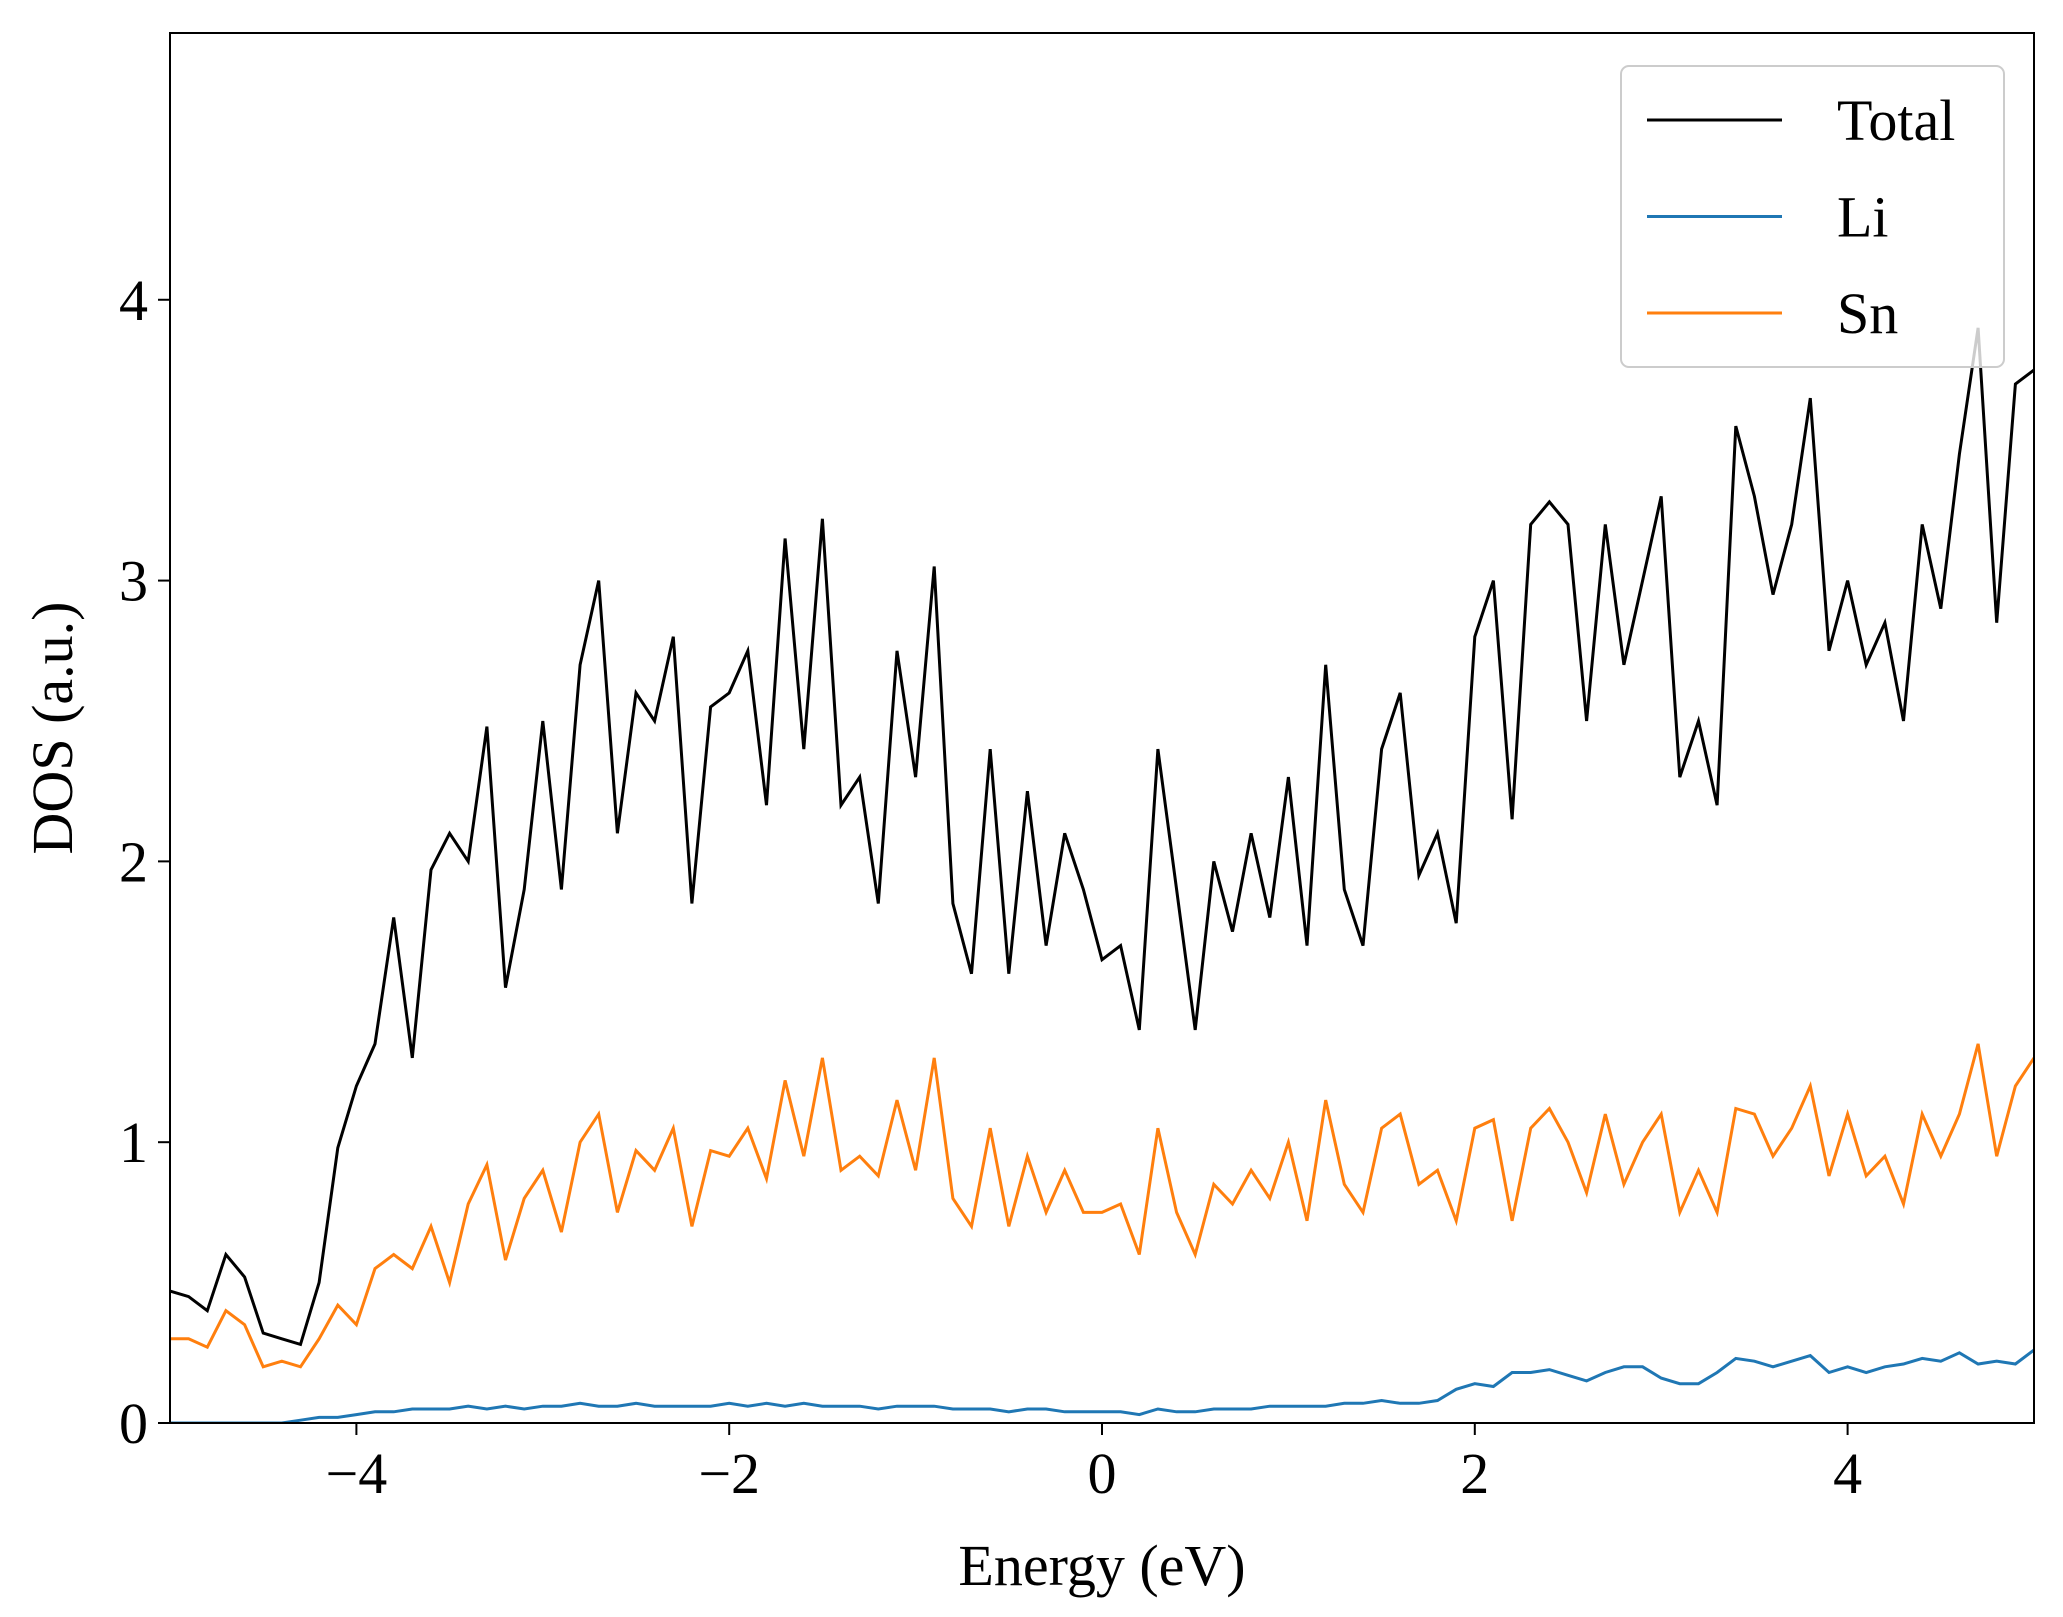 The height and width of the screenshot is (1617, 2063). Describe the element at coordinates (729, 1473) in the screenshot. I see `x-tick-label: −2` at that location.